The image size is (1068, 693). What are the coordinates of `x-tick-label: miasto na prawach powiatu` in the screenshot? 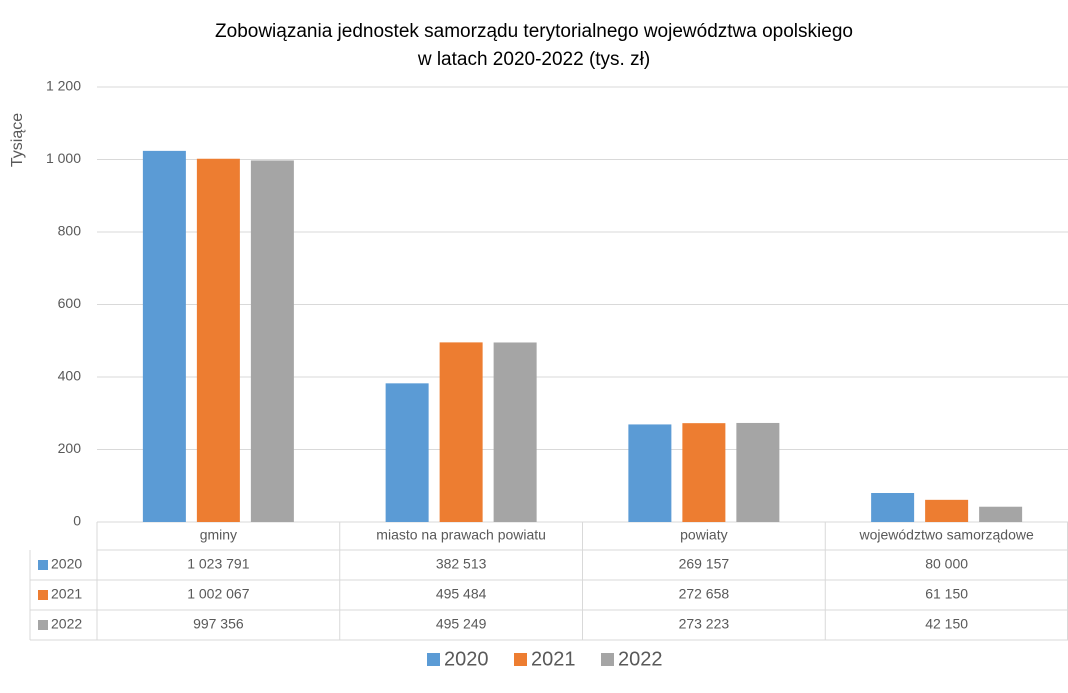 It's located at (461, 535).